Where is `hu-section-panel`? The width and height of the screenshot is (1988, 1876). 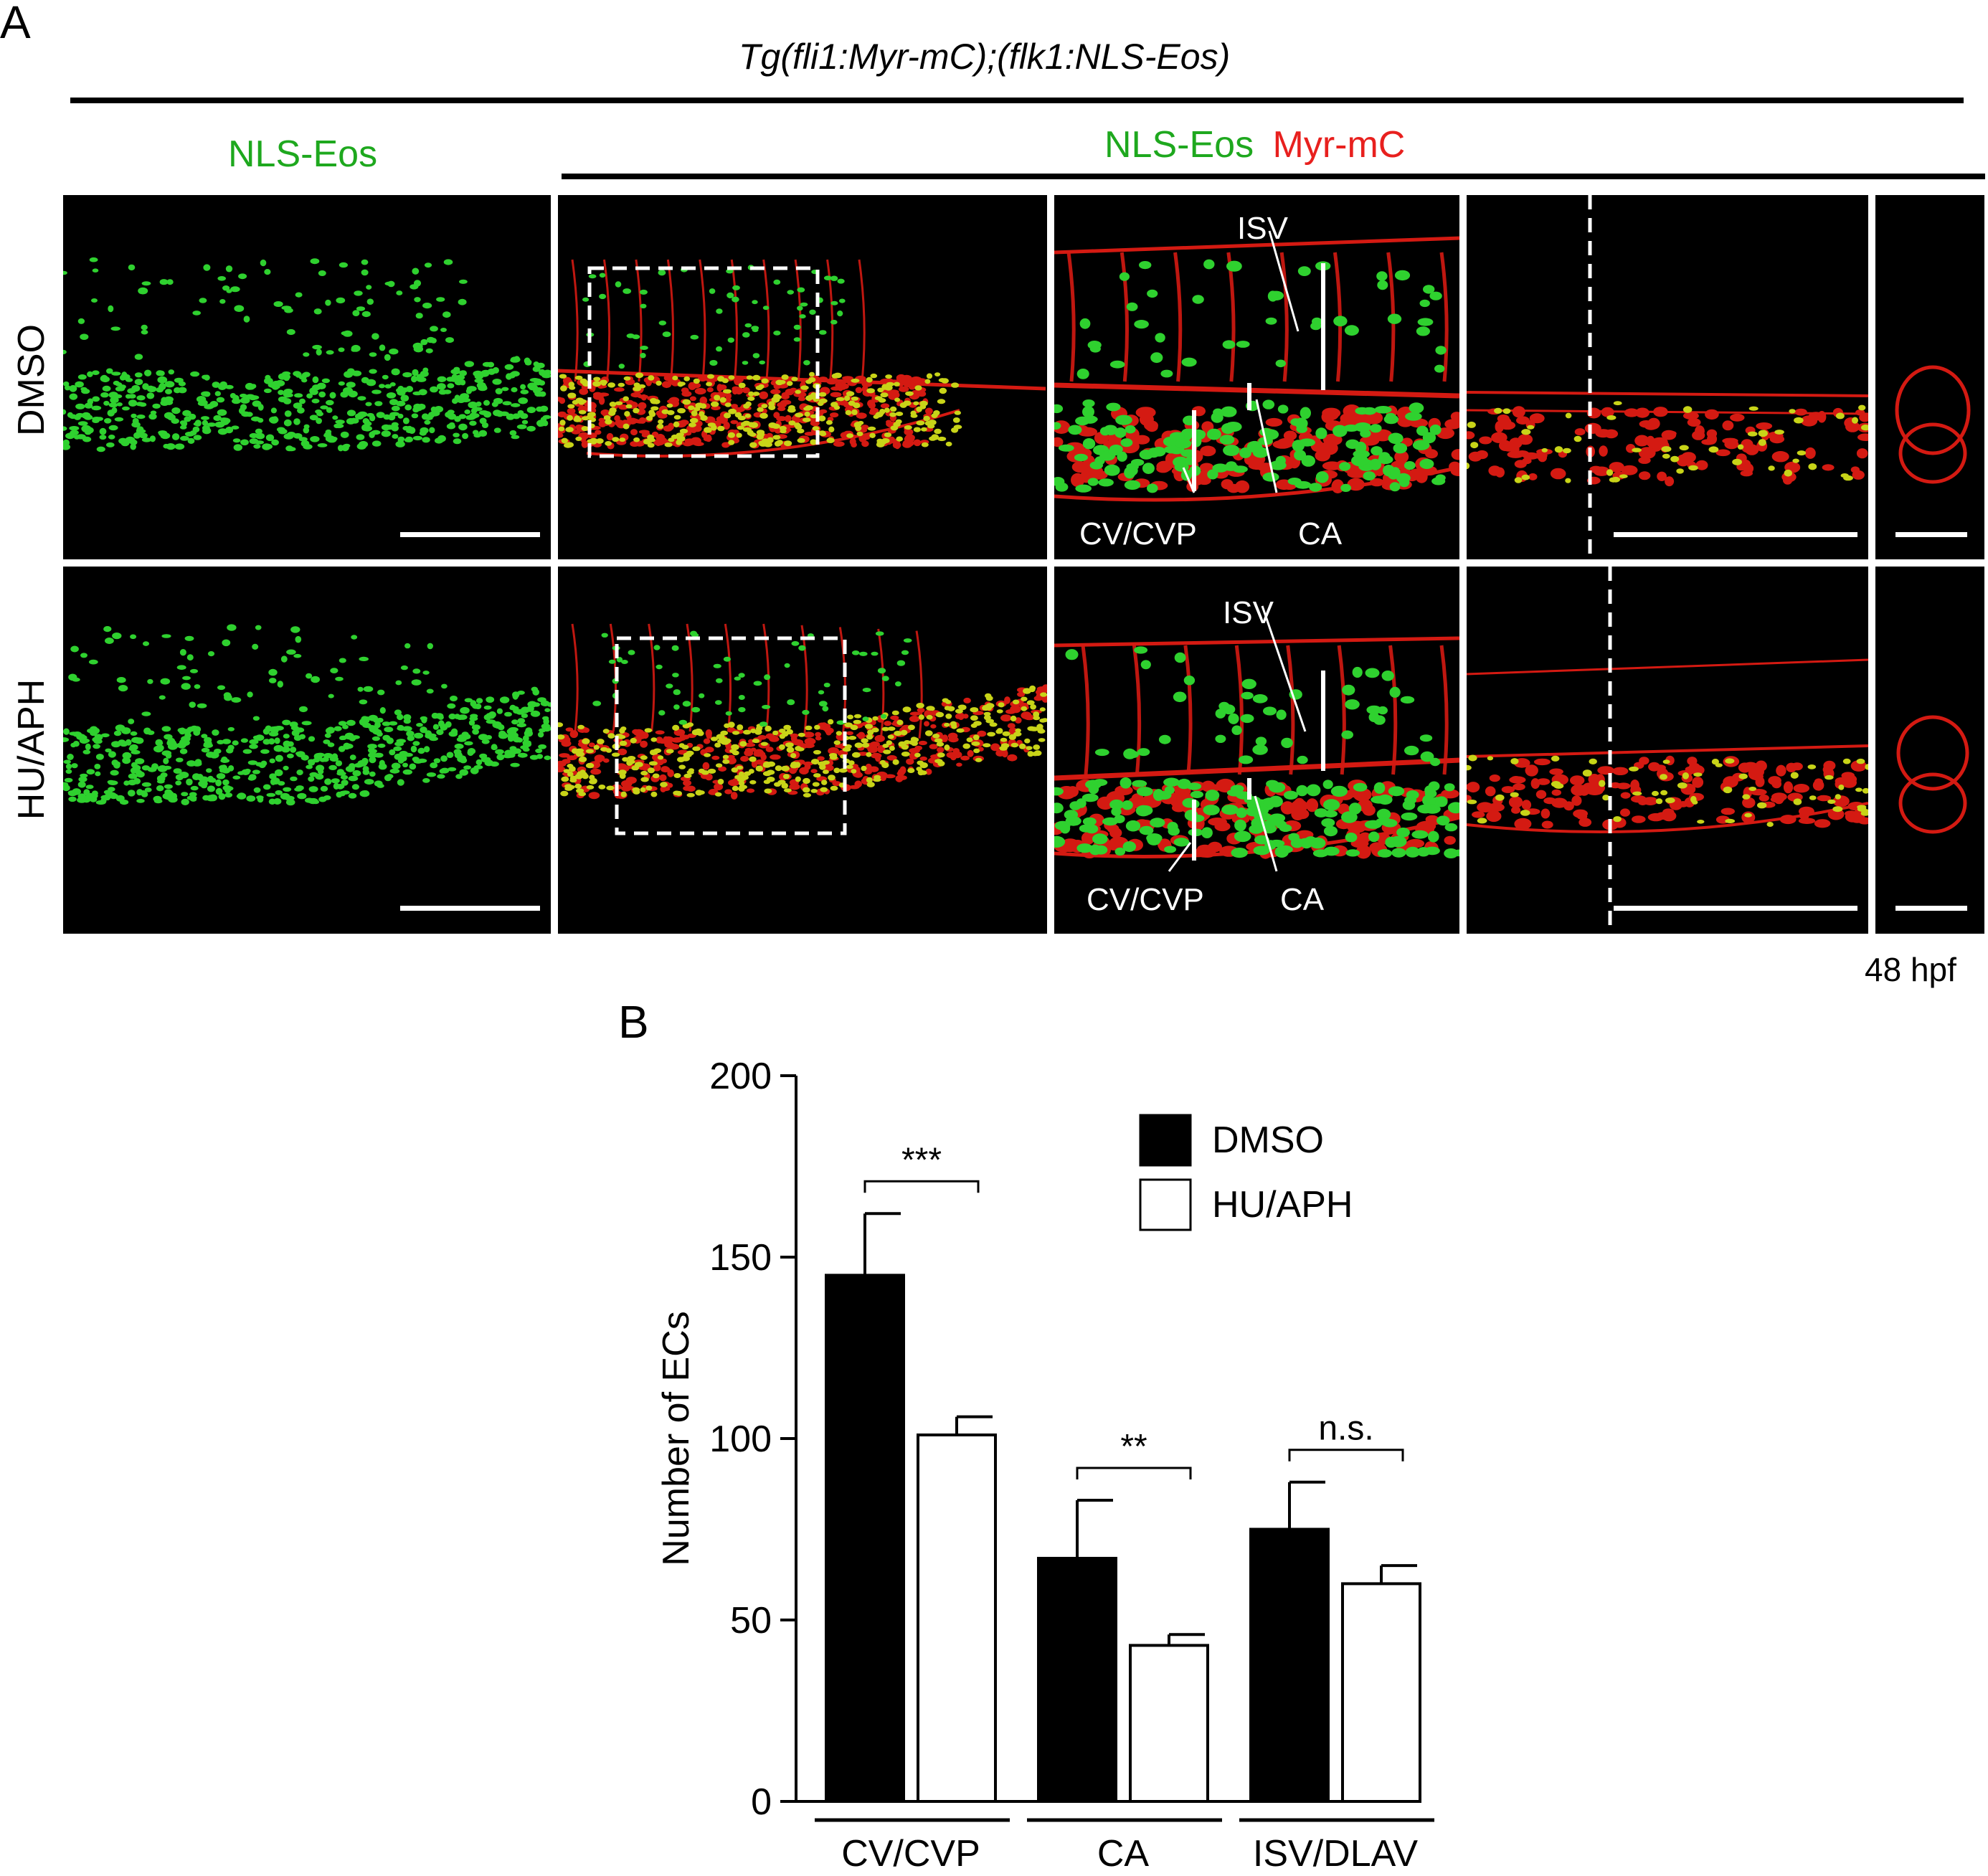
hu-section-panel is located at coordinates (1667, 751).